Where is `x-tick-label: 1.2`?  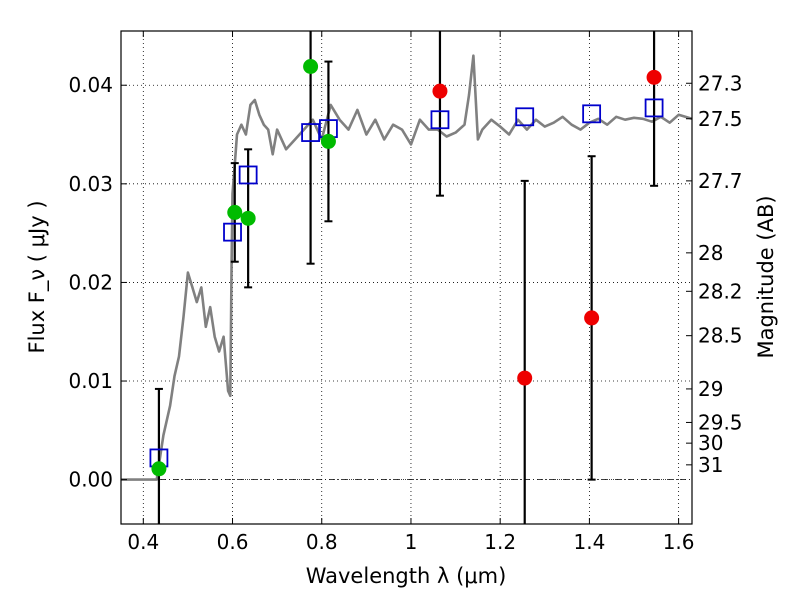
x-tick-label: 1.2 is located at coordinates (500, 542).